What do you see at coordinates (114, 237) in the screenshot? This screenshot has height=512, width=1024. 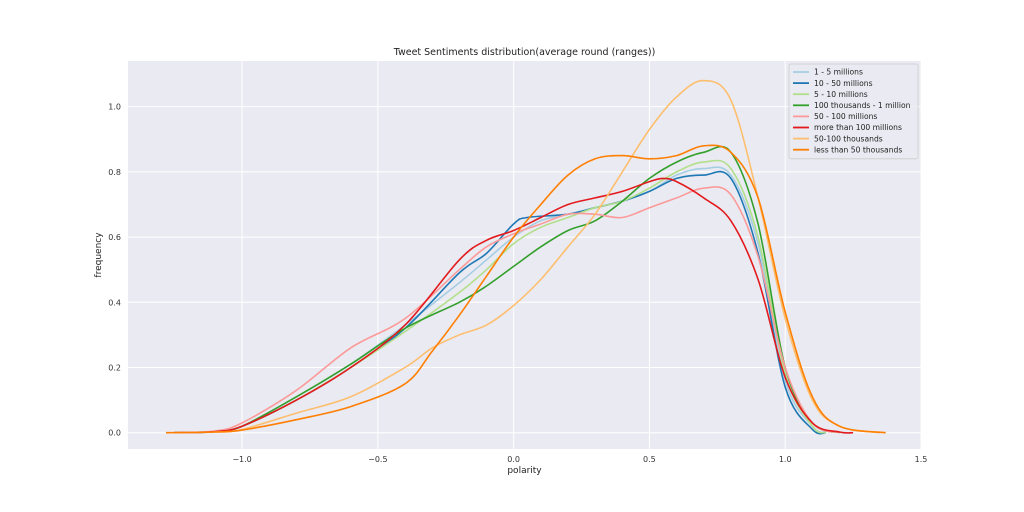 I see `y-tick-label: 0.6` at bounding box center [114, 237].